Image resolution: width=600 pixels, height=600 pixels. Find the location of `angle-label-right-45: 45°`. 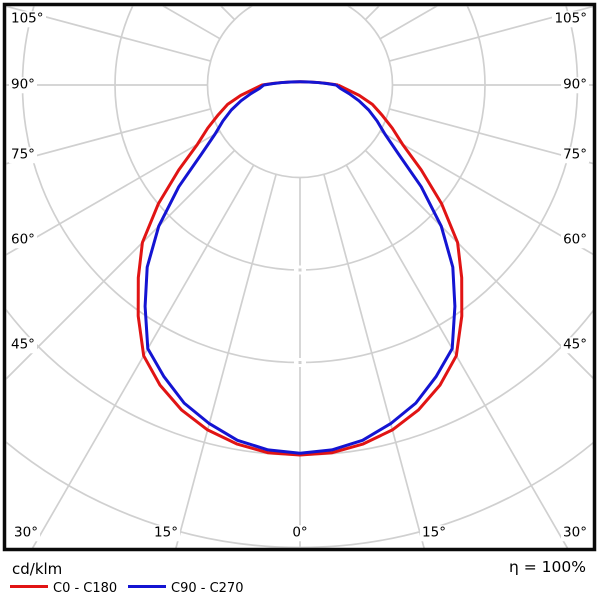

angle-label-right-45: 45° is located at coordinates (575, 344).